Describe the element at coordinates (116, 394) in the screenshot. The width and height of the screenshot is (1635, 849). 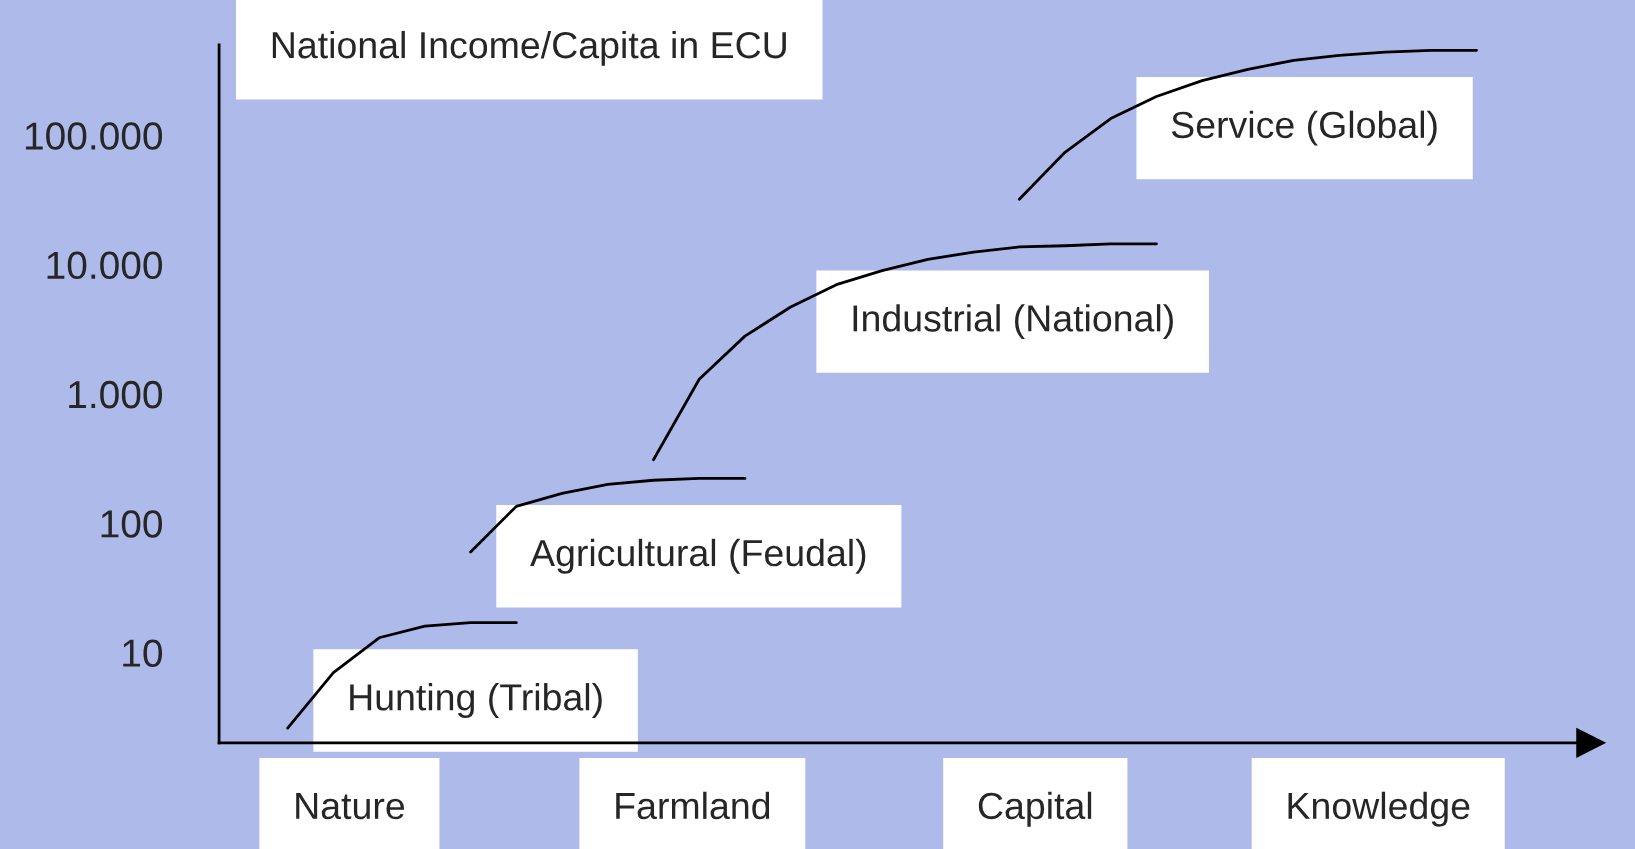
I see `y-tick-label: 1.000` at that location.